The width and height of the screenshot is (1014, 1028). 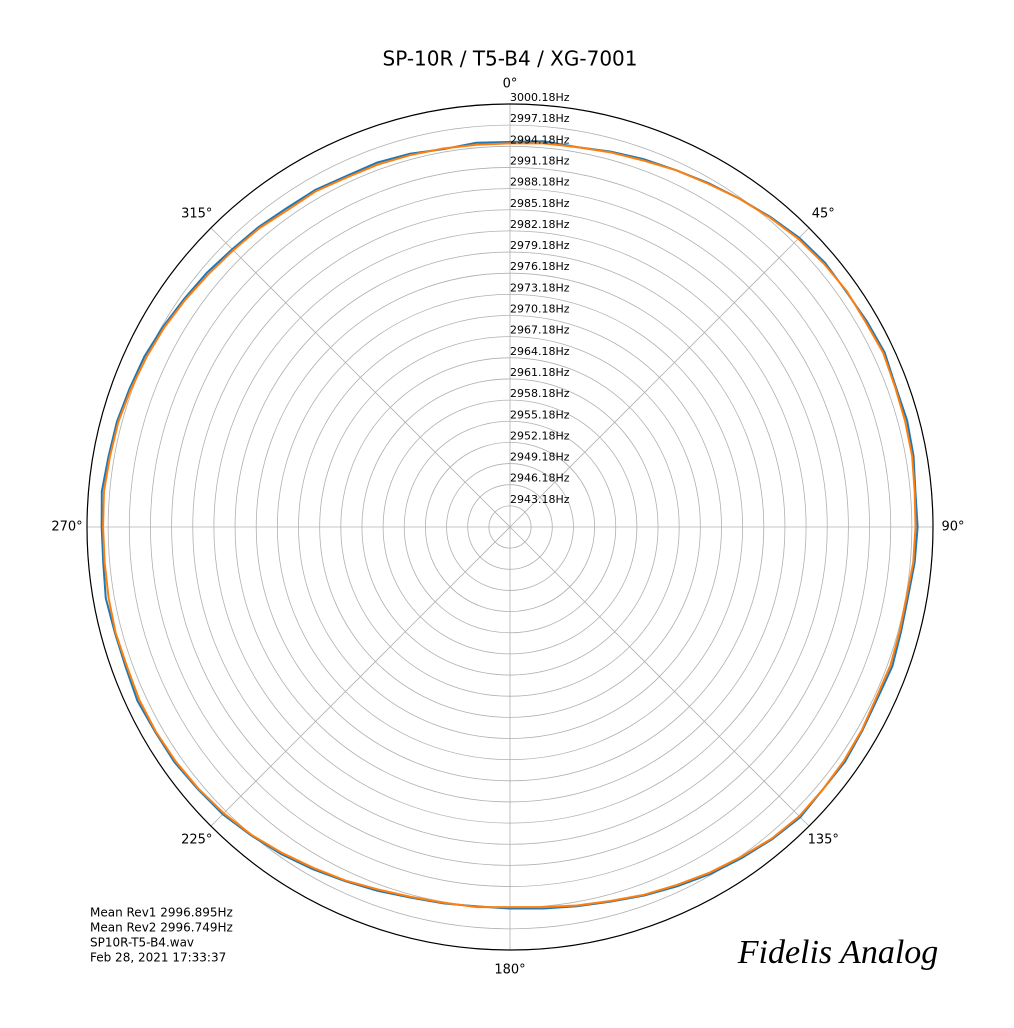 What do you see at coordinates (838, 952) in the screenshot?
I see `signature: Fidelis Analog` at bounding box center [838, 952].